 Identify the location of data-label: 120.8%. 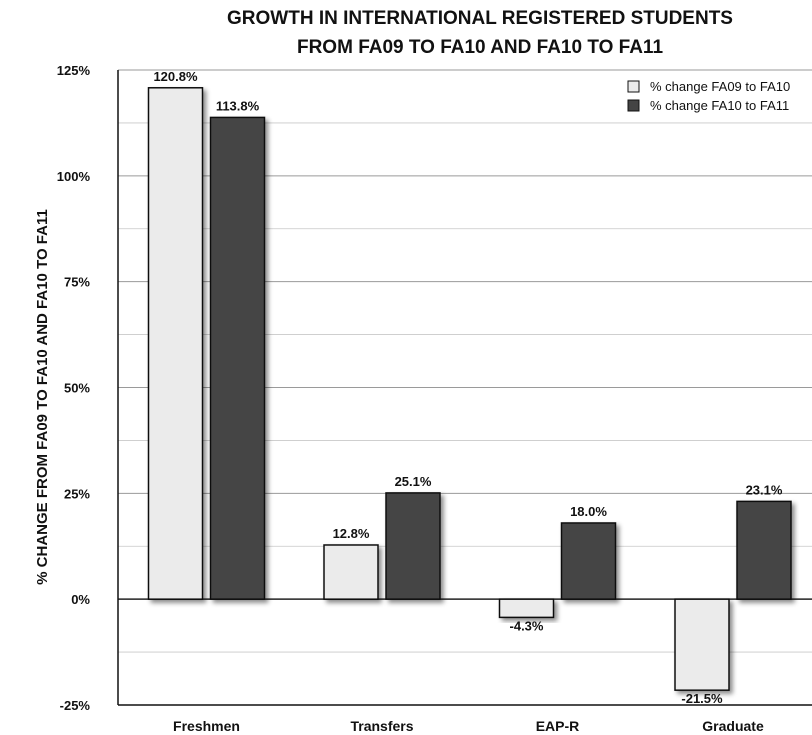
(175, 76).